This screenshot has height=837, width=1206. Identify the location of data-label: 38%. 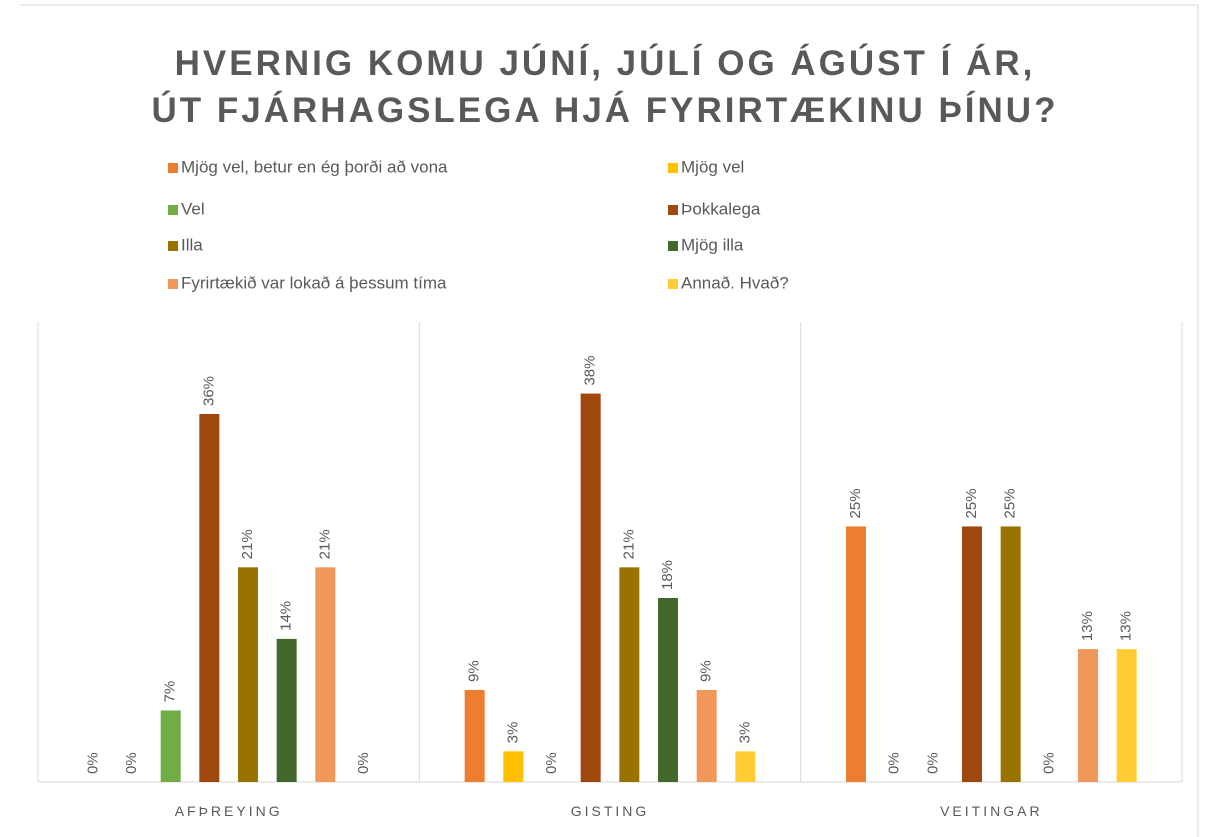
(590, 371).